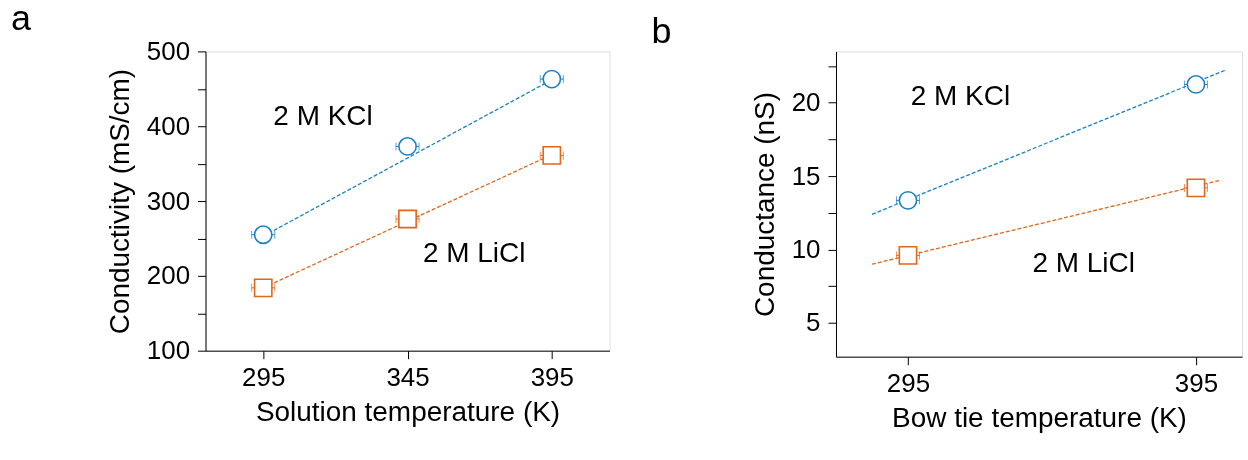  What do you see at coordinates (168, 350) in the screenshot?
I see `y-tick-label: 100` at bounding box center [168, 350].